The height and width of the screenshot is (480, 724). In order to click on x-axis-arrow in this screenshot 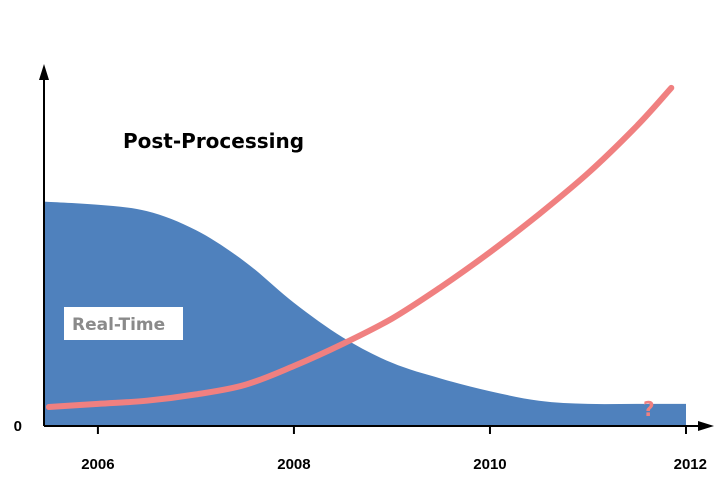, I will do `click(706, 426)`.